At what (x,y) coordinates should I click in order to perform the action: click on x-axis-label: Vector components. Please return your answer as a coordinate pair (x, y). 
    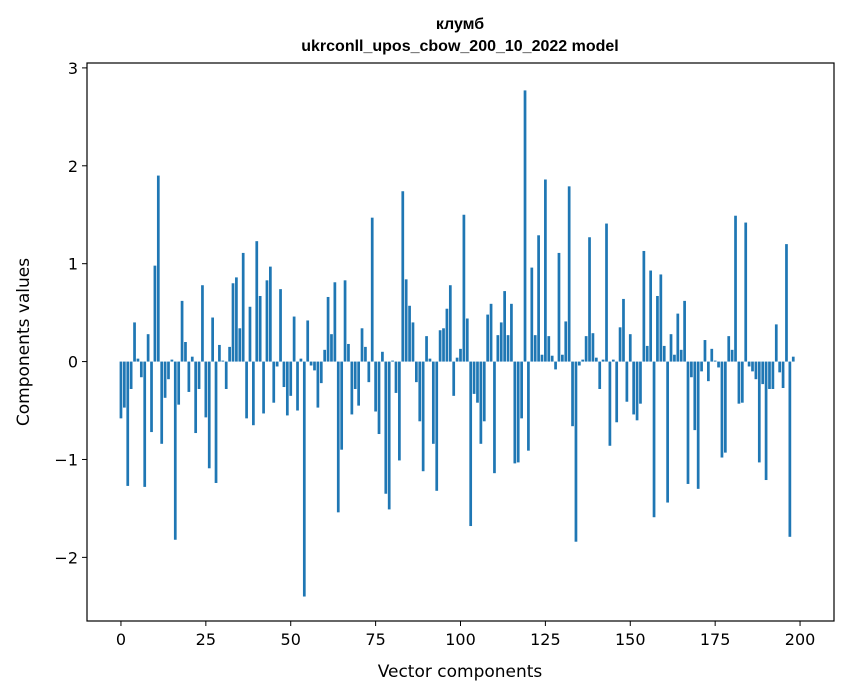
    Looking at the image, I should click on (460, 672).